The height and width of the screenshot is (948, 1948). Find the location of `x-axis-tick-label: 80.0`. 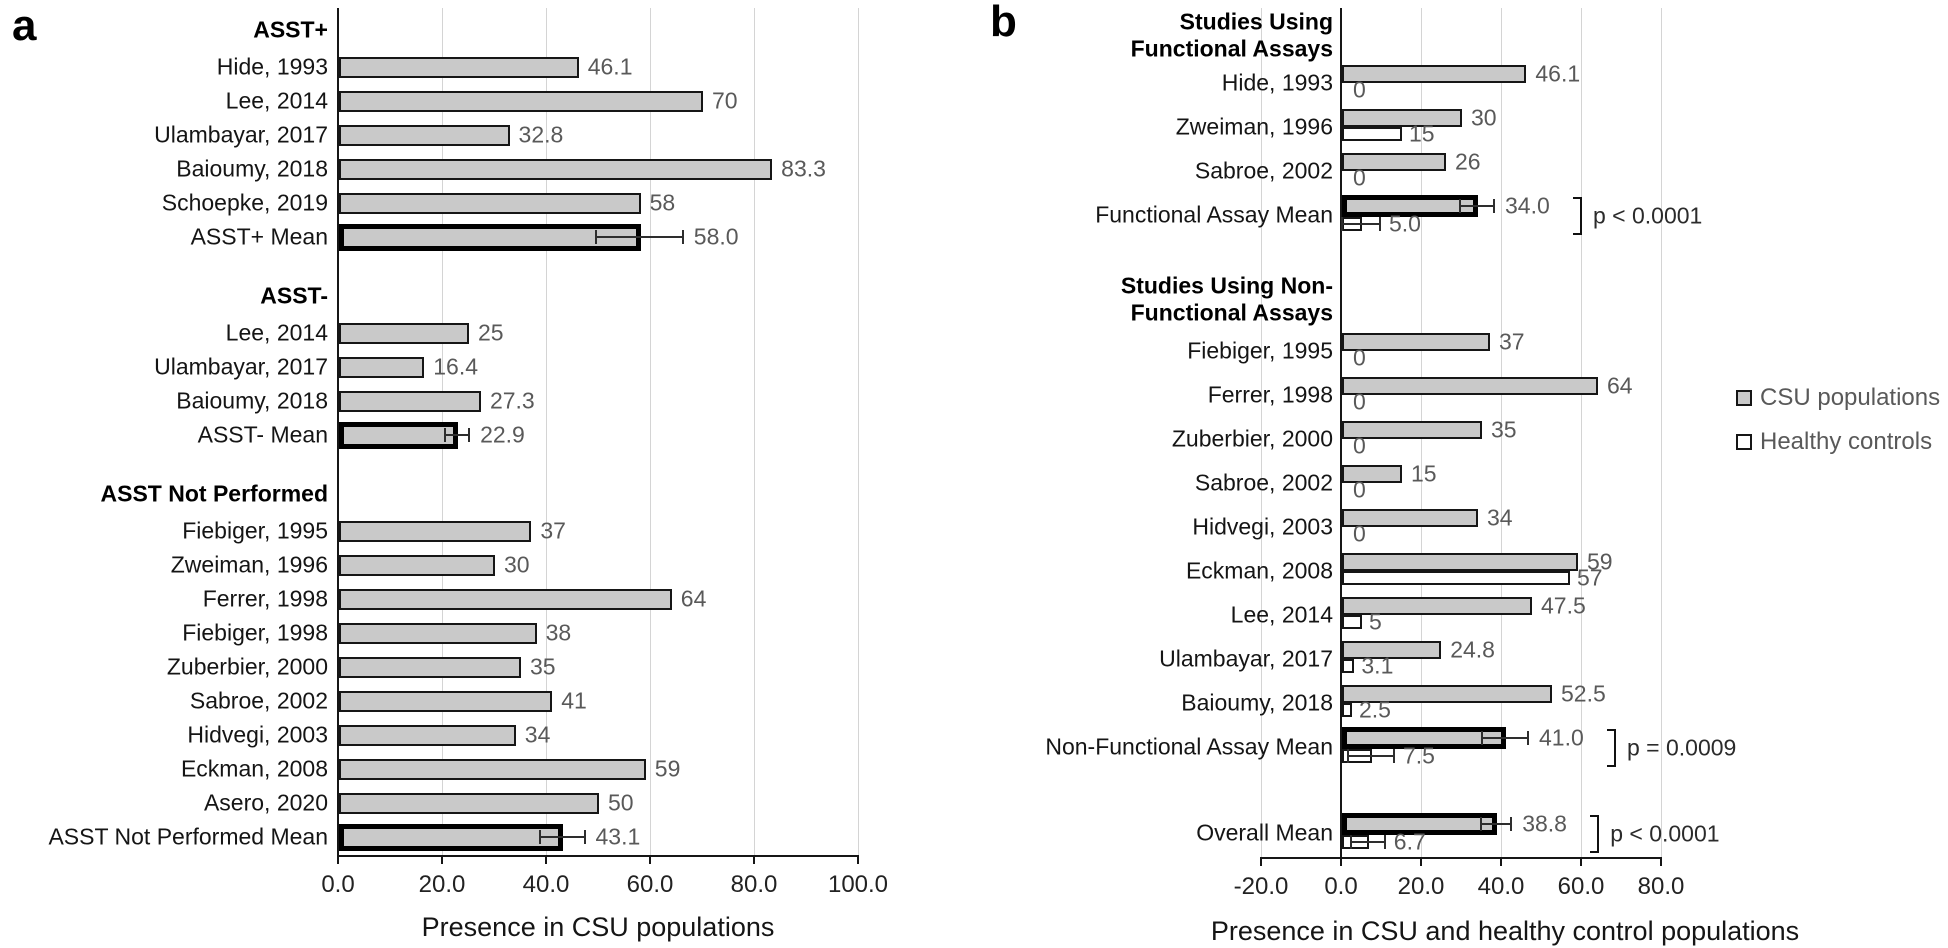

x-axis-tick-label: 80.0 is located at coordinates (754, 884).